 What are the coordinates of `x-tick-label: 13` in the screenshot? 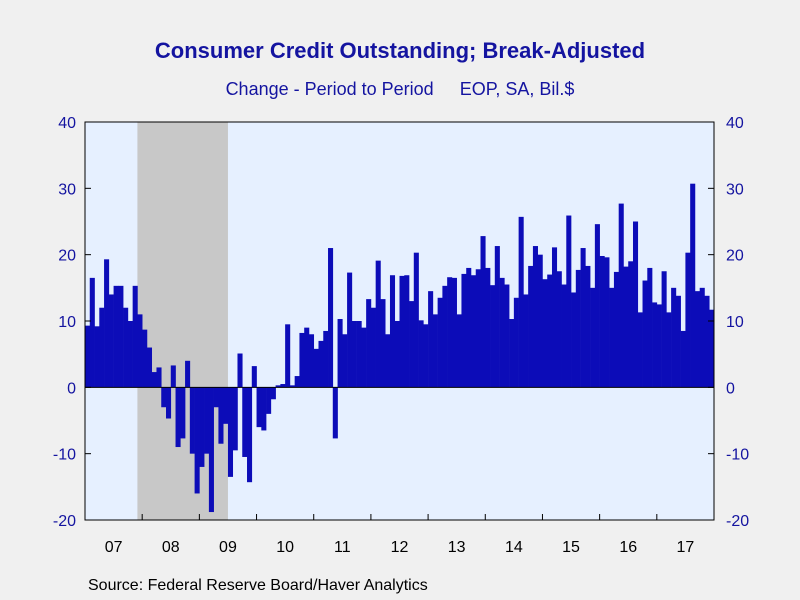 It's located at (457, 547).